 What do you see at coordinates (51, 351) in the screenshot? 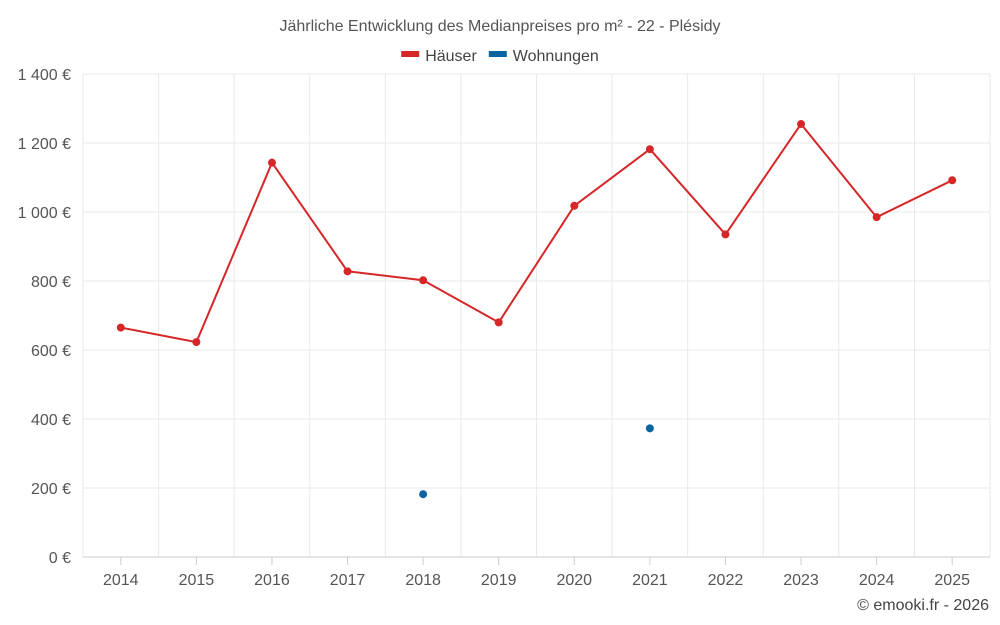
I see `y-tick-label: 600 €` at bounding box center [51, 351].